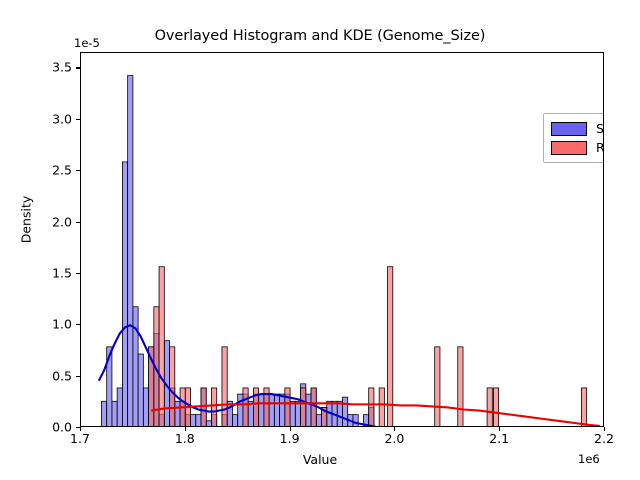  I want to click on y-axis-tick-label: 0.0, so click(62, 427).